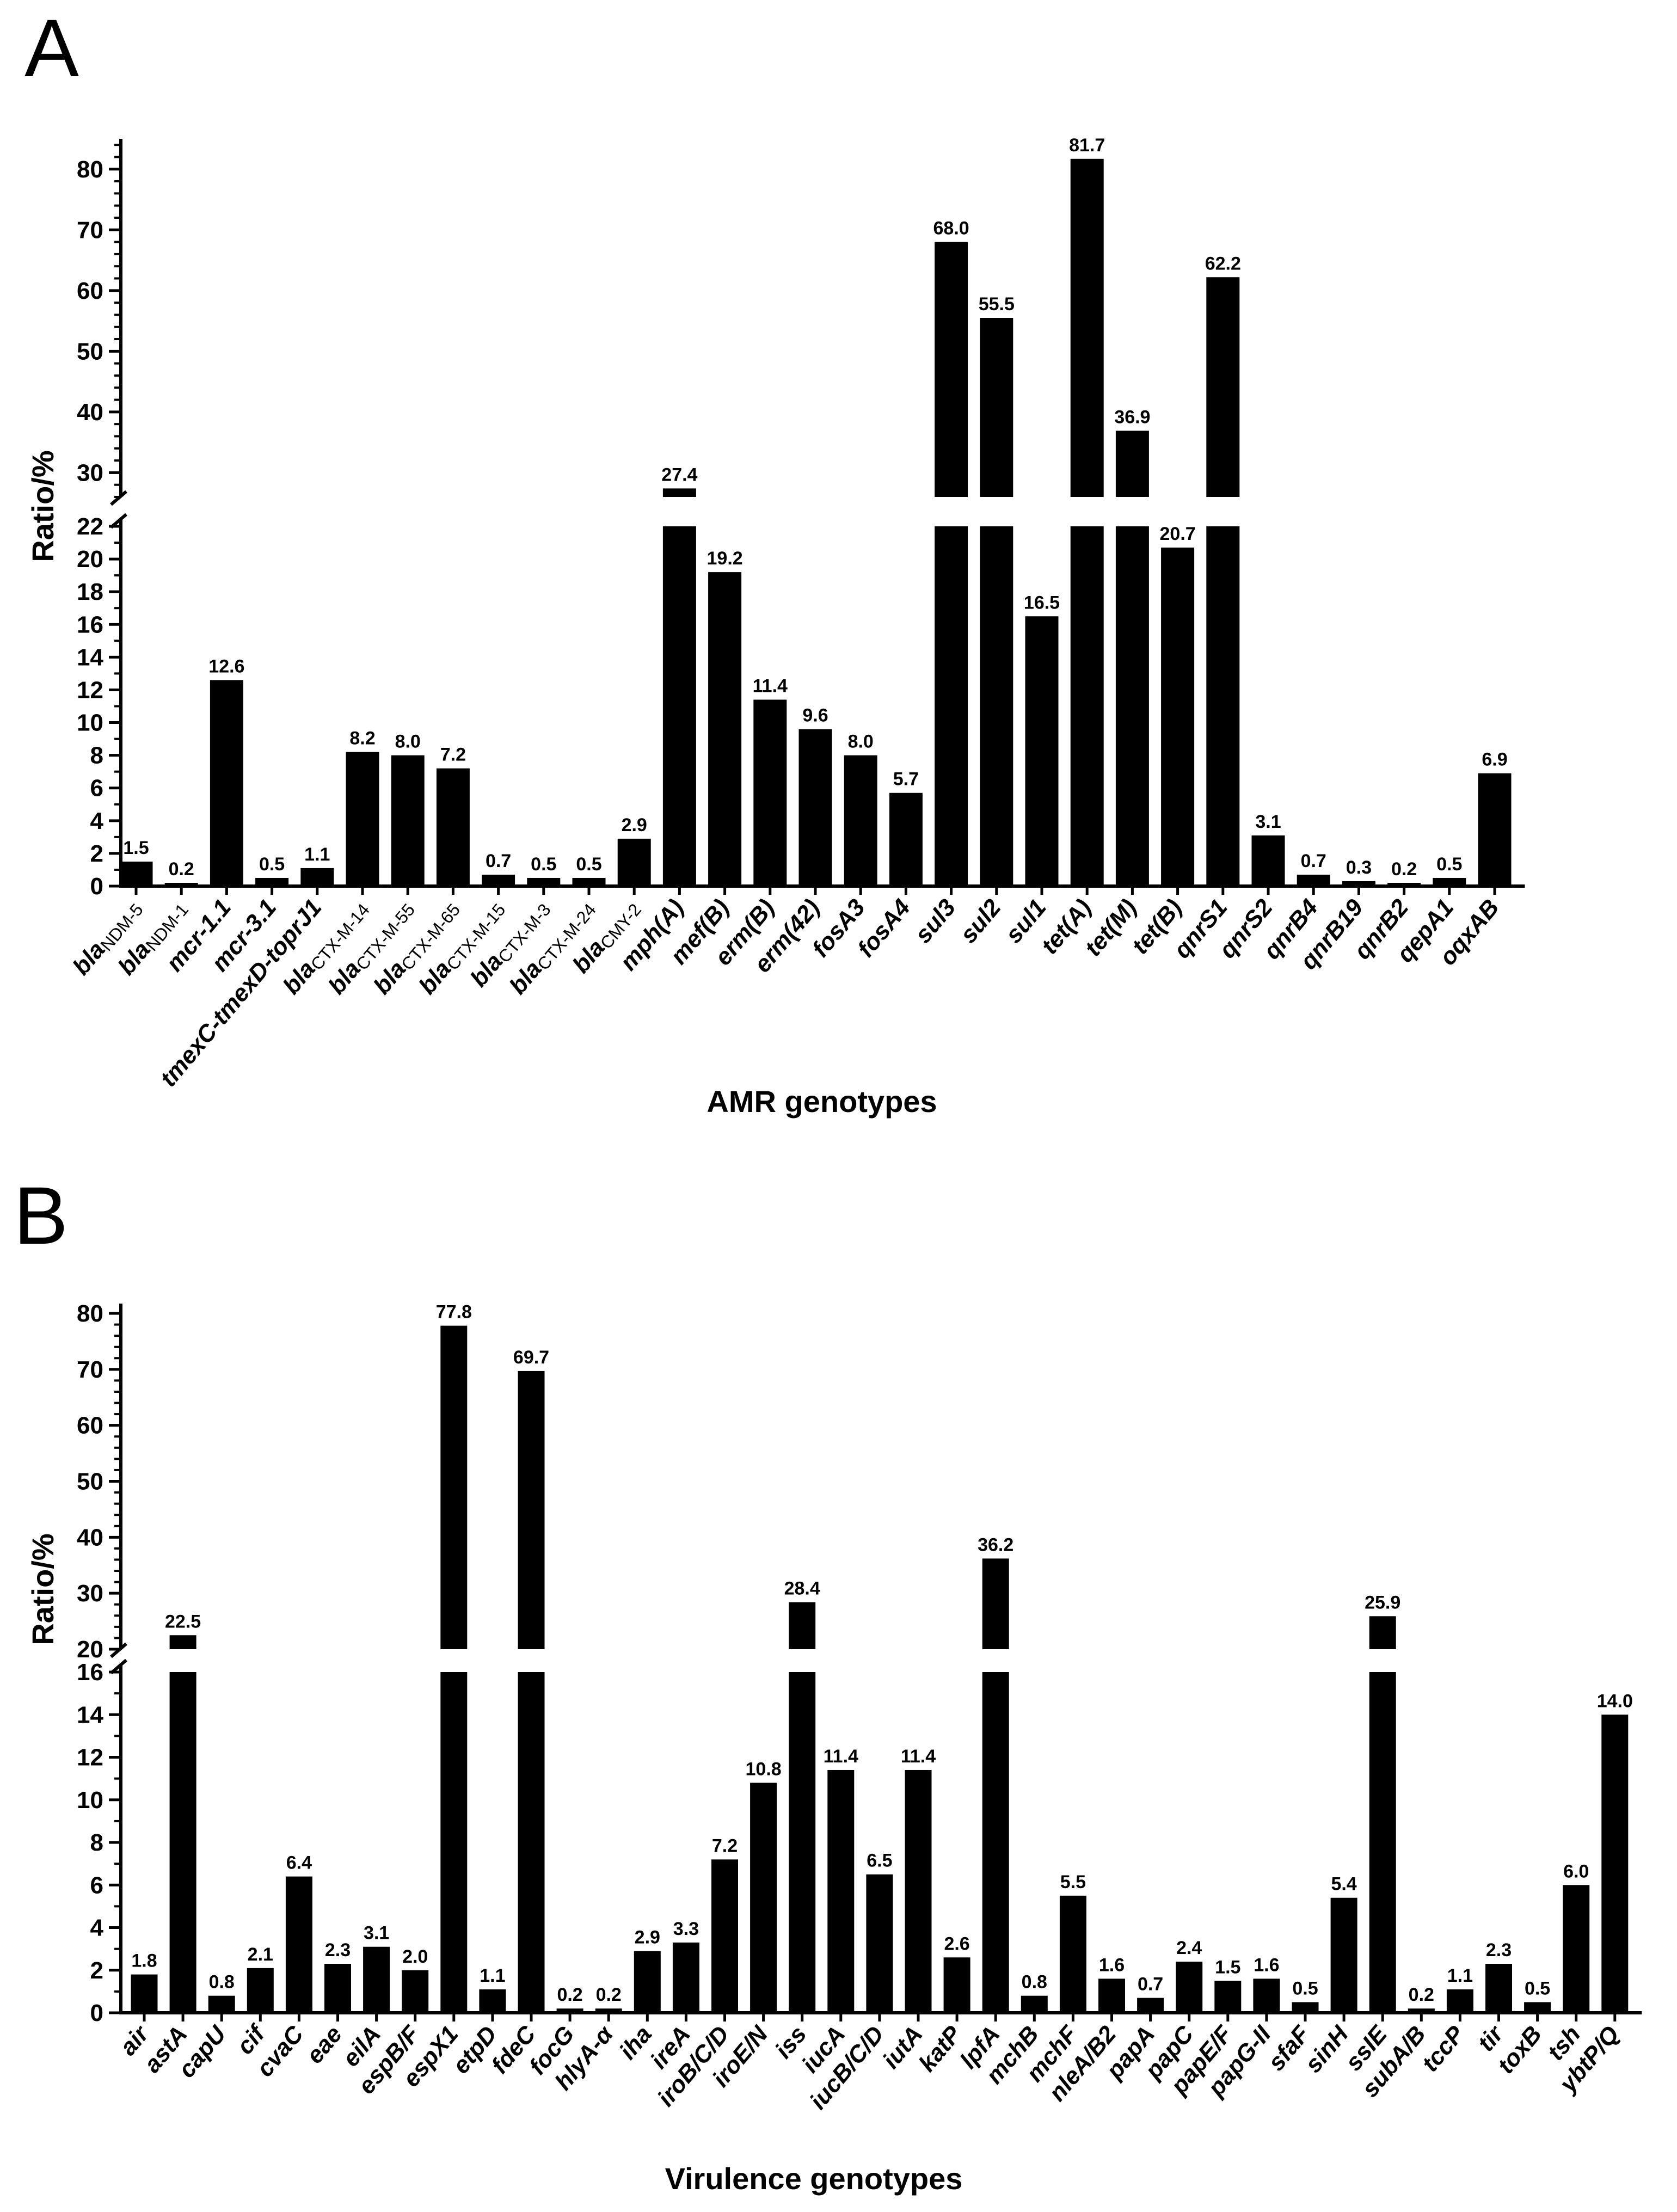 This screenshot has height=2212, width=1677. I want to click on panel-a-data-label: 0.7, so click(498, 861).